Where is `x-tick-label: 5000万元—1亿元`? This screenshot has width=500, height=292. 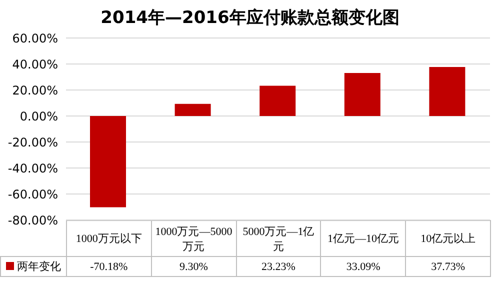 x-tick-label: 5000万元—1亿元 is located at coordinates (278, 238).